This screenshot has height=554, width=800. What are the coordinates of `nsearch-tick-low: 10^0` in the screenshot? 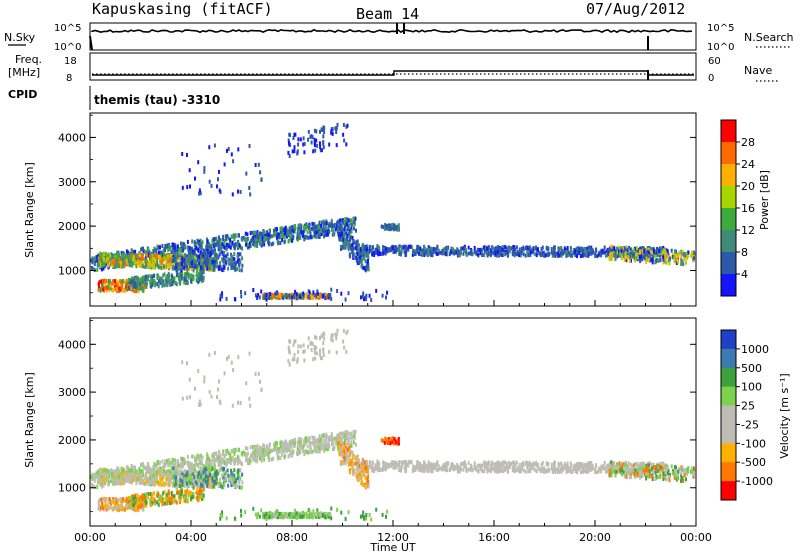 It's located at (720, 47).